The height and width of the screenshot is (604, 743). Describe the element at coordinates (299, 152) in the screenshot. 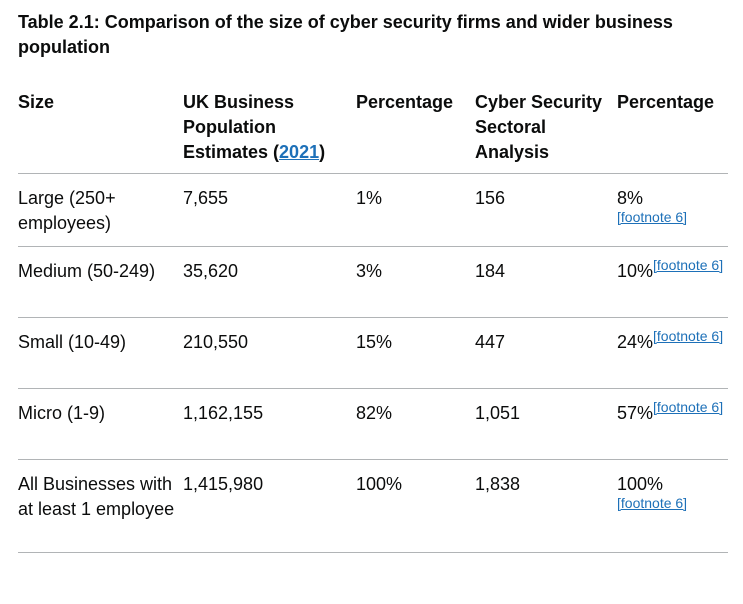

I see `year-2021-link: 2021` at that location.